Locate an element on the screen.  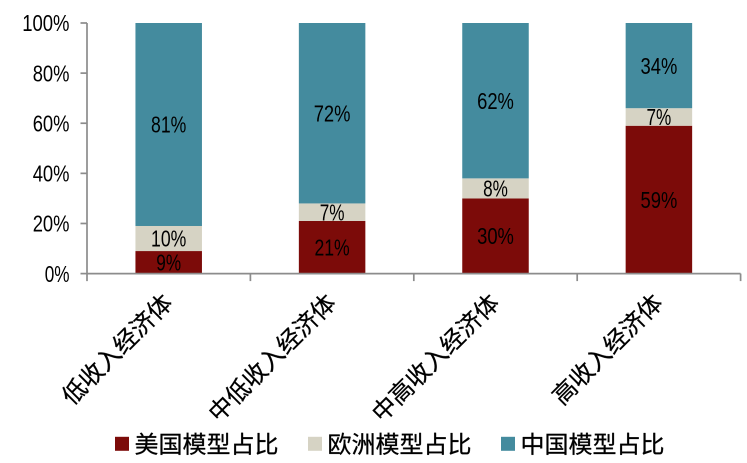
svg-text: 8% is located at coordinates (495, 189).